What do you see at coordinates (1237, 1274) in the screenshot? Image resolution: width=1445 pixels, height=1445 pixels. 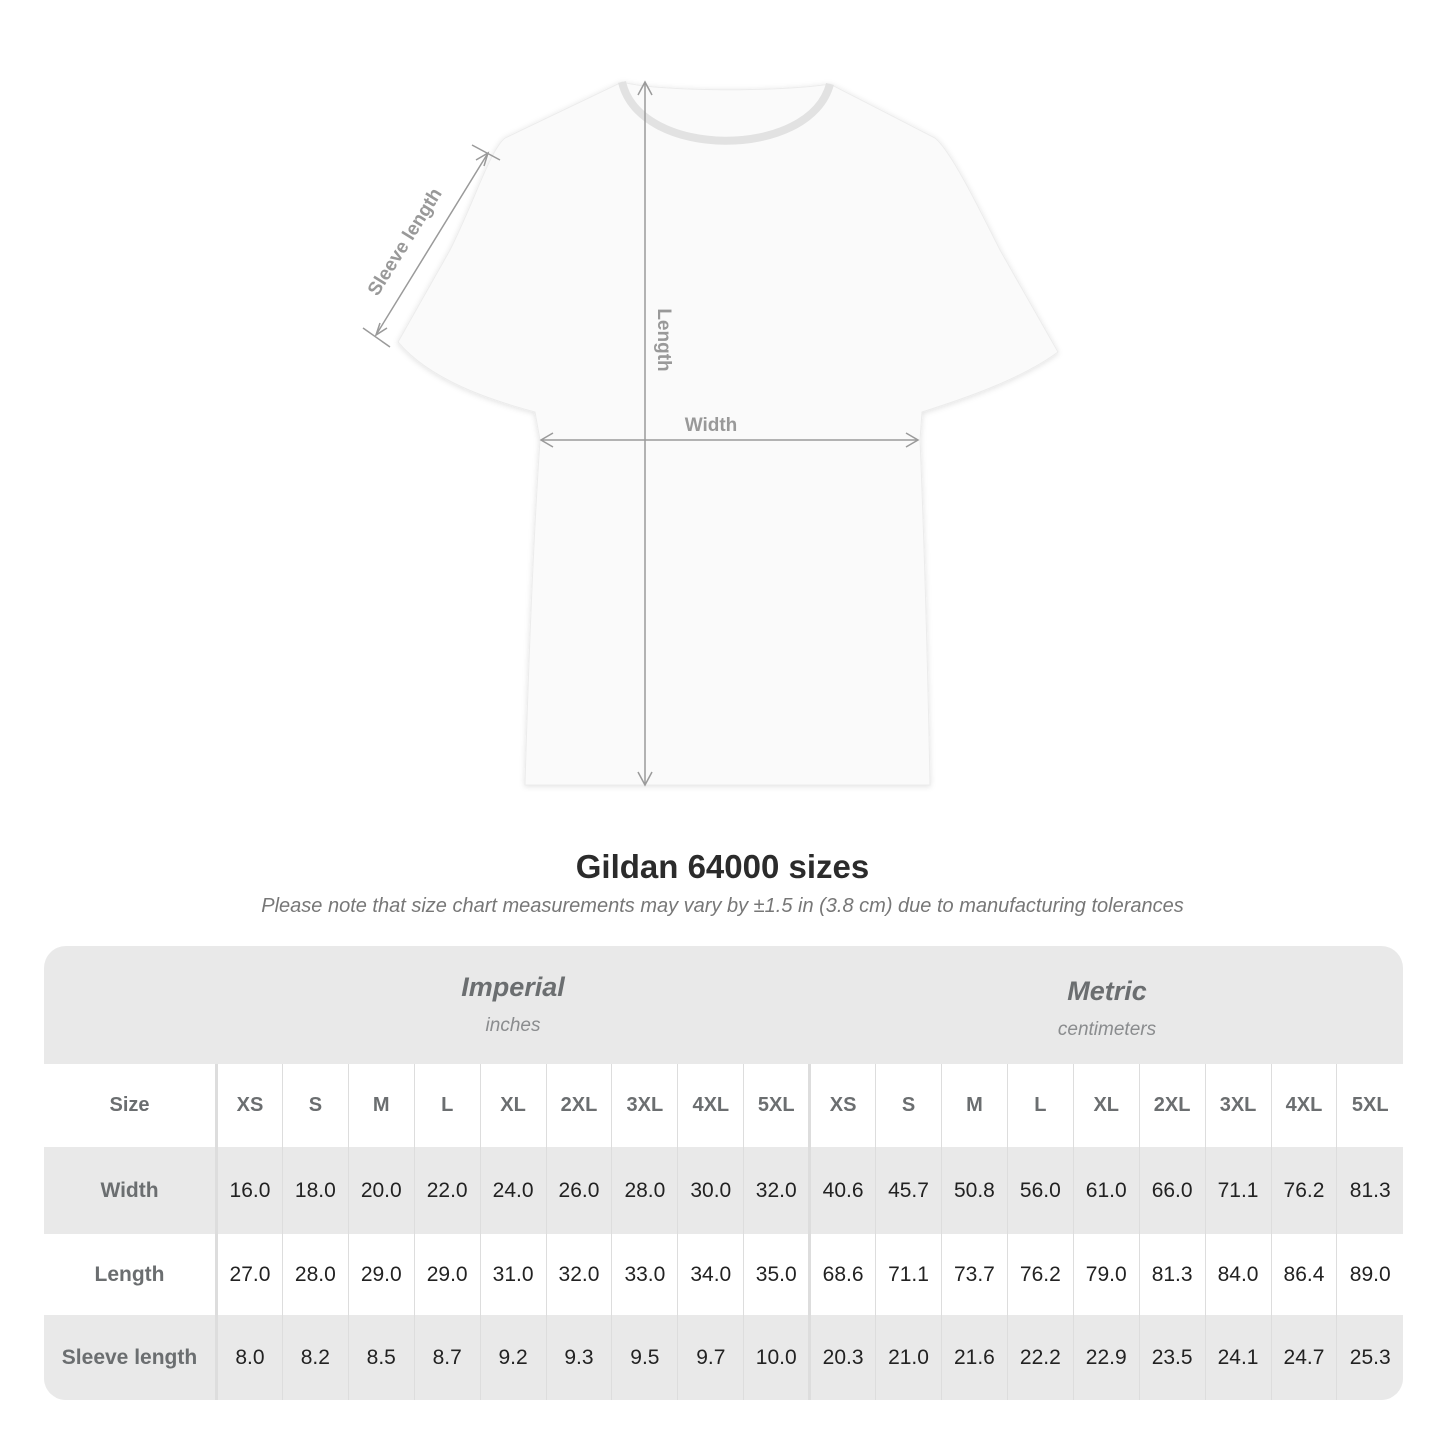 I see `table-cell: 84.0` at bounding box center [1237, 1274].